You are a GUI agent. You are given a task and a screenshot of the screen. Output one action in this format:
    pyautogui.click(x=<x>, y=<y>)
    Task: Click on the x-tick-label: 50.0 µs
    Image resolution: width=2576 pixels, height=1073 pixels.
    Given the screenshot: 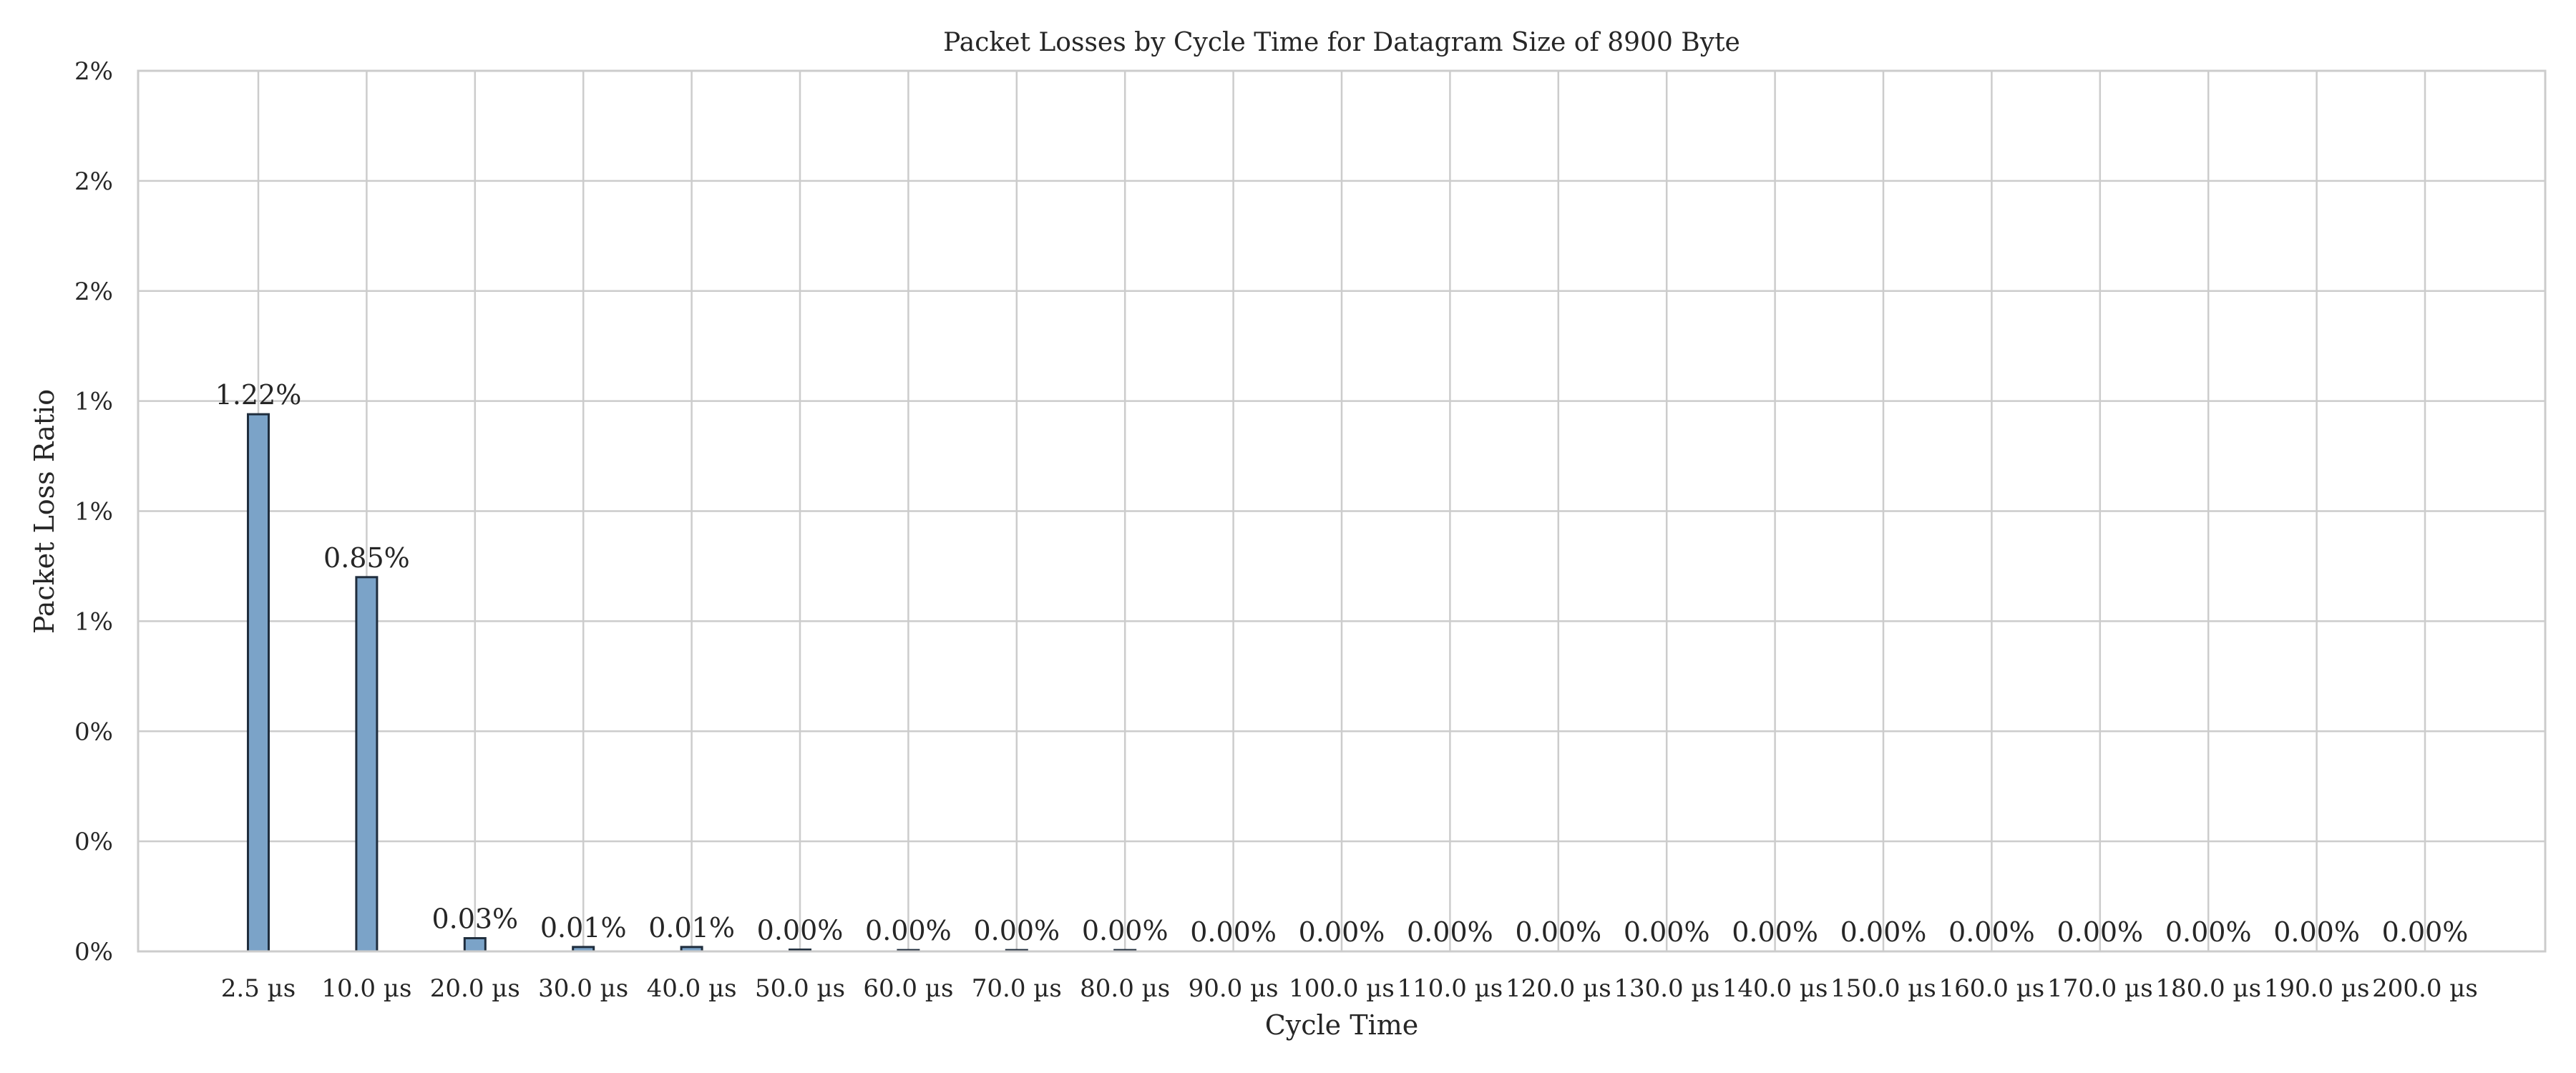 What is the action you would take?
    pyautogui.click(x=800, y=989)
    